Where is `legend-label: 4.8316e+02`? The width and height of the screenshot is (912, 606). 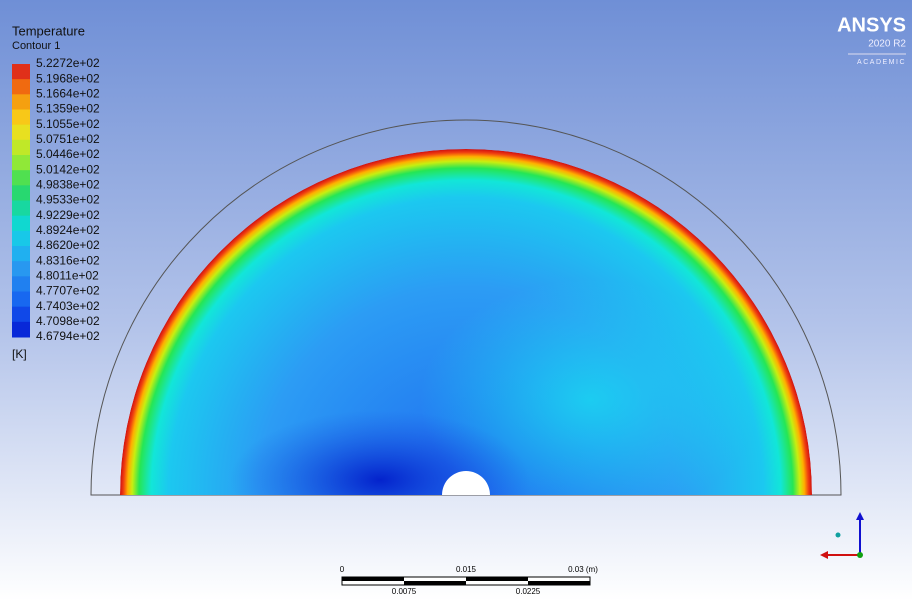
legend-label: 4.8316e+02 is located at coordinates (68, 260).